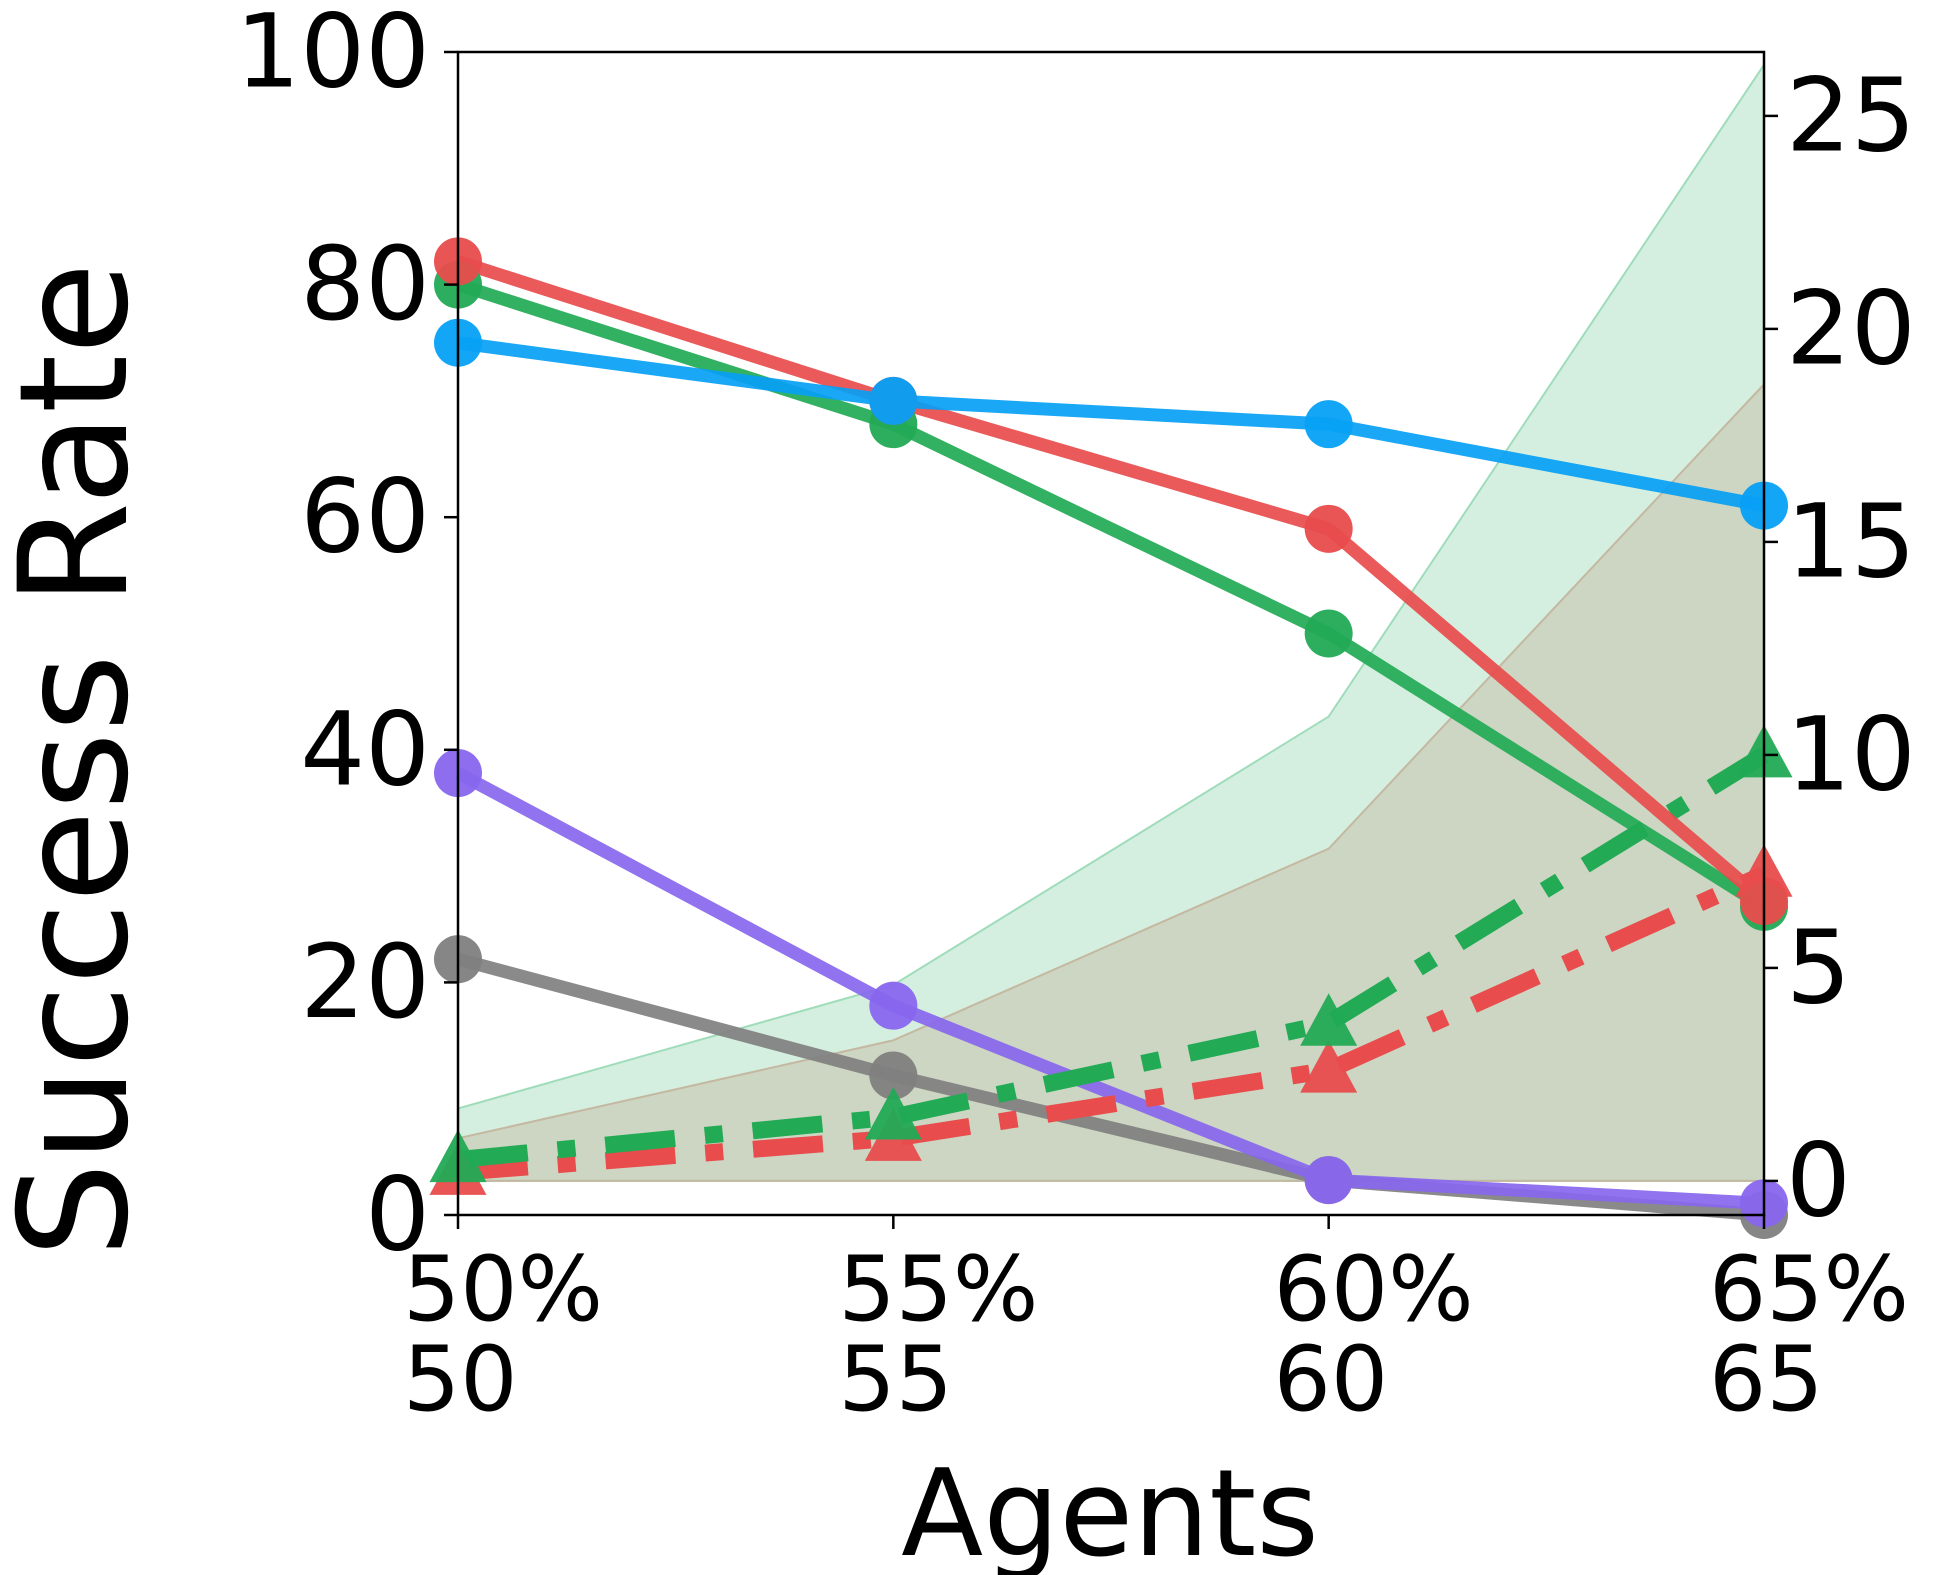 This screenshot has height=1575, width=1936. What do you see at coordinates (1766, 1379) in the screenshot?
I see `x-tick-label-4-bottom: 65` at bounding box center [1766, 1379].